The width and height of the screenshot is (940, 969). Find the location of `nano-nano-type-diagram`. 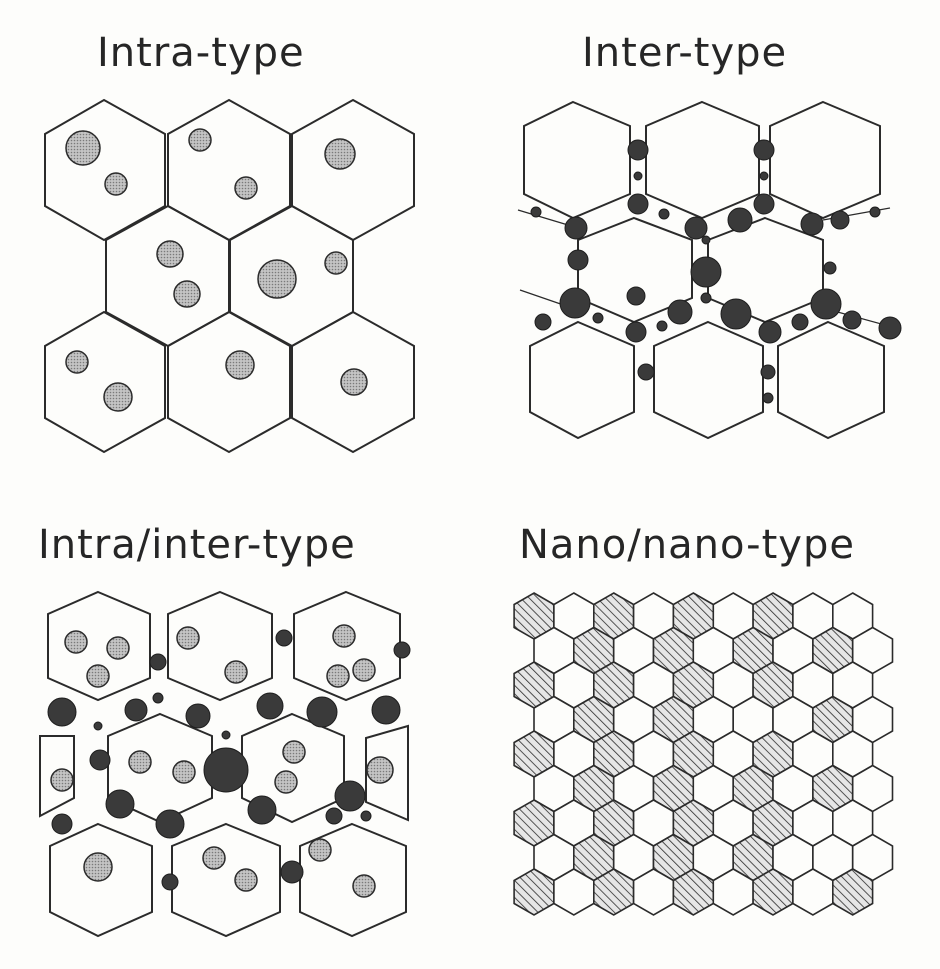

nano-nano-type-diagram is located at coordinates (710, 766).